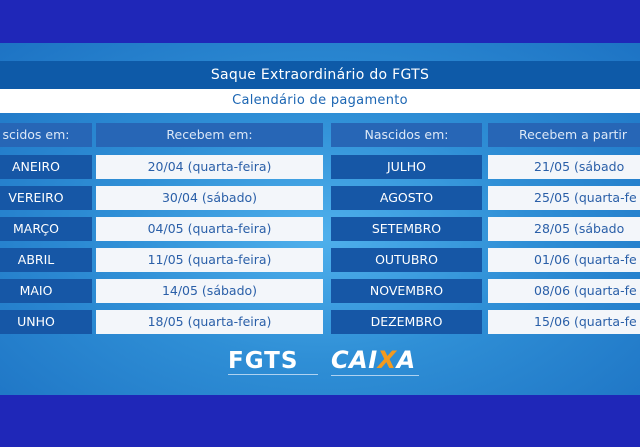  What do you see at coordinates (406, 322) in the screenshot?
I see `right-row-month: DEZEMBRO` at bounding box center [406, 322].